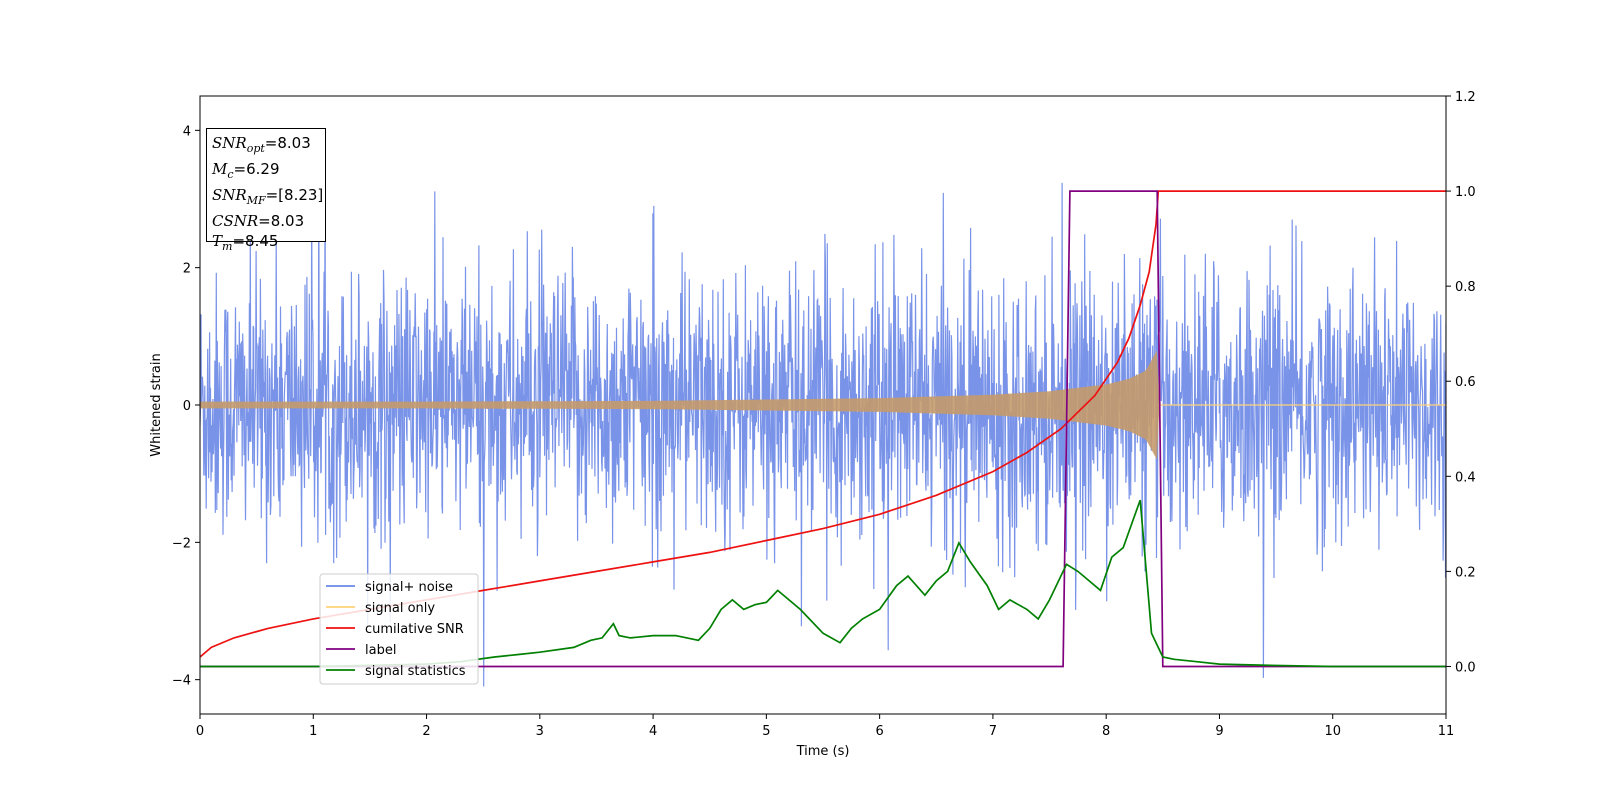 Image resolution: width=1600 pixels, height=800 pixels. I want to click on info-csnr-symbol: CSNR, so click(235, 221).